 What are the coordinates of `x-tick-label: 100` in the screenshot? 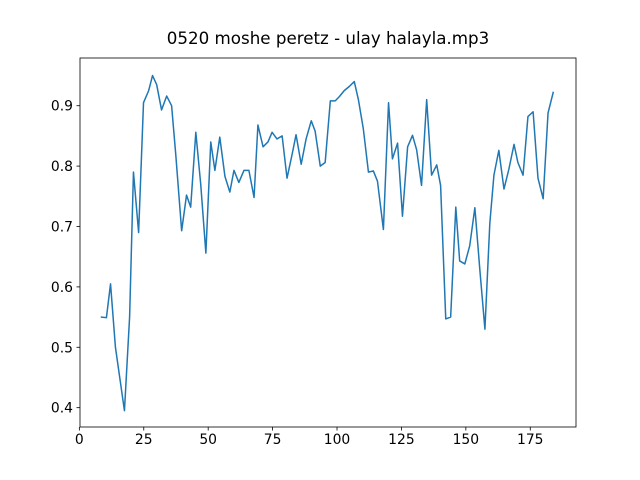 It's located at (337, 440).